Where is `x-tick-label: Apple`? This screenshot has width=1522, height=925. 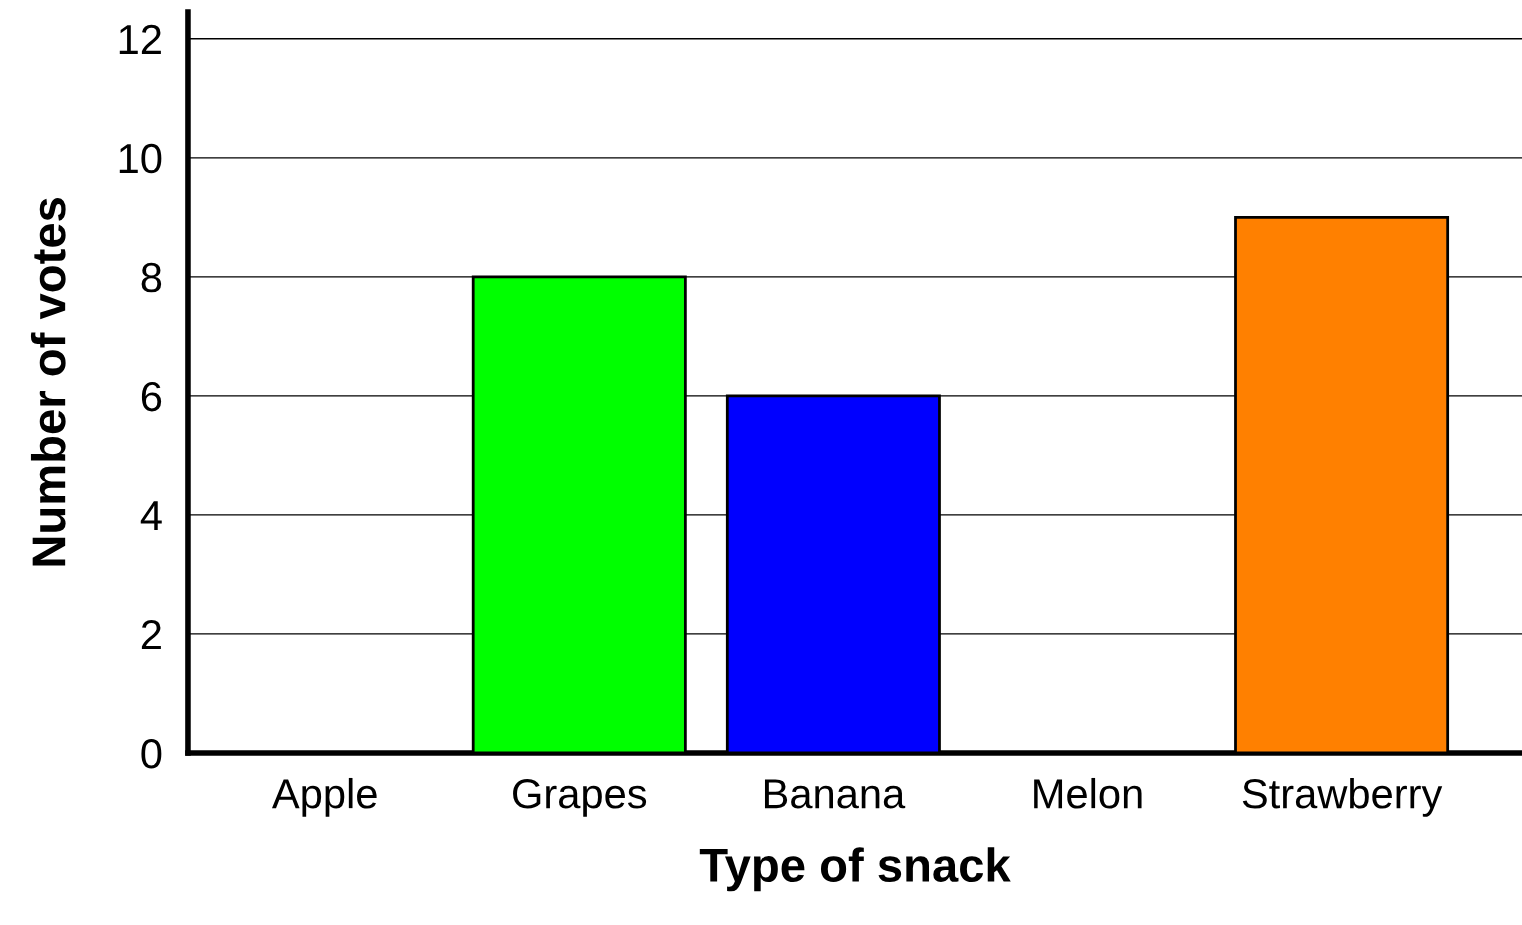
x-tick-label: Apple is located at coordinates (324, 797).